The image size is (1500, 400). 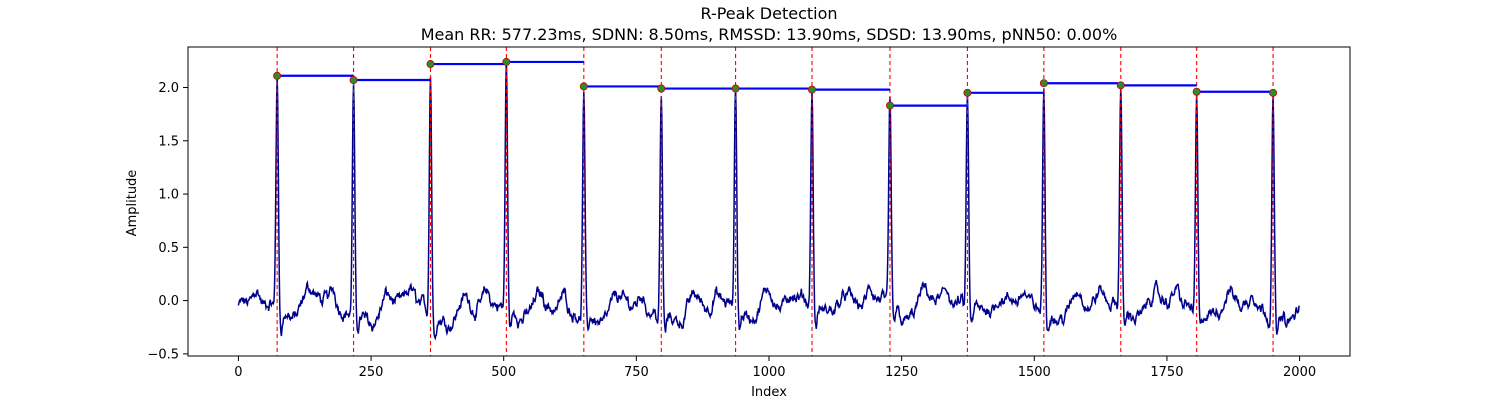 What do you see at coordinates (371, 372) in the screenshot?
I see `x-tick-label: 250` at bounding box center [371, 372].